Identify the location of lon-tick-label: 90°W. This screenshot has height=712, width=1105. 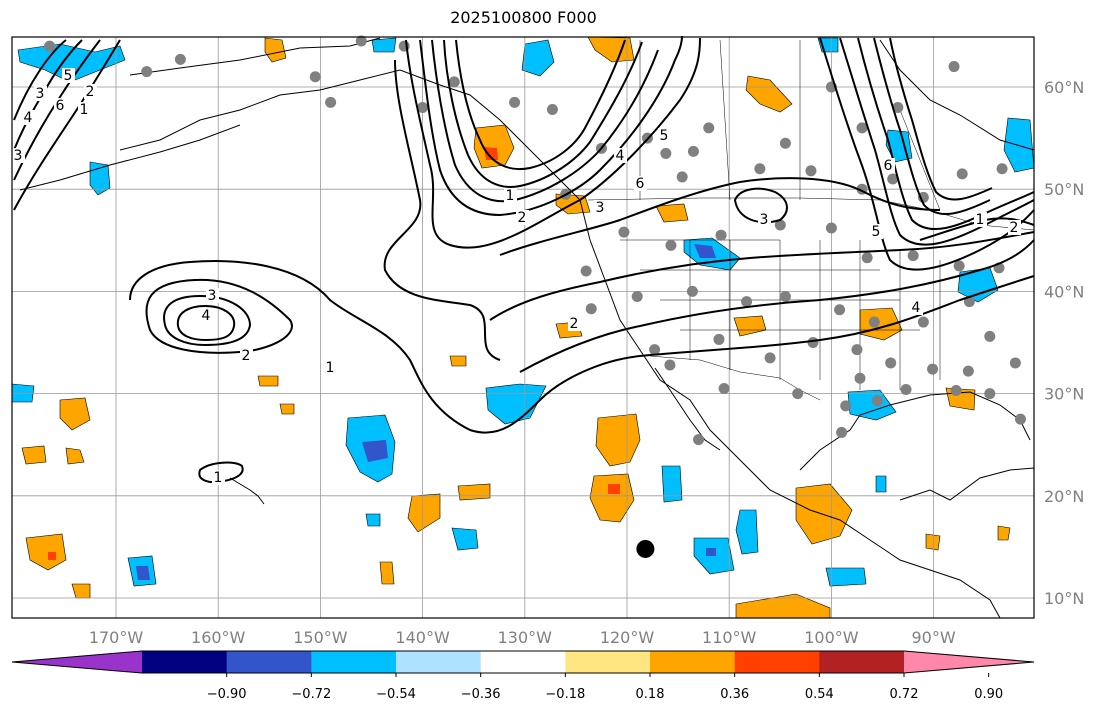
(934, 637).